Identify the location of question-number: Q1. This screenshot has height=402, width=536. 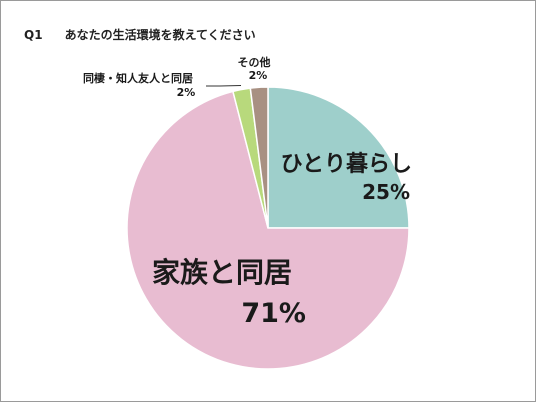
(33, 35).